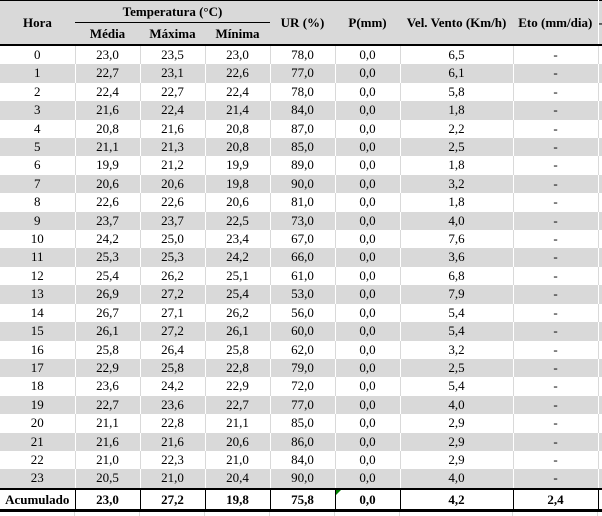 Image resolution: width=602 pixels, height=516 pixels. Describe the element at coordinates (457, 165) in the screenshot. I see `cell-vento: 1,8` at that location.